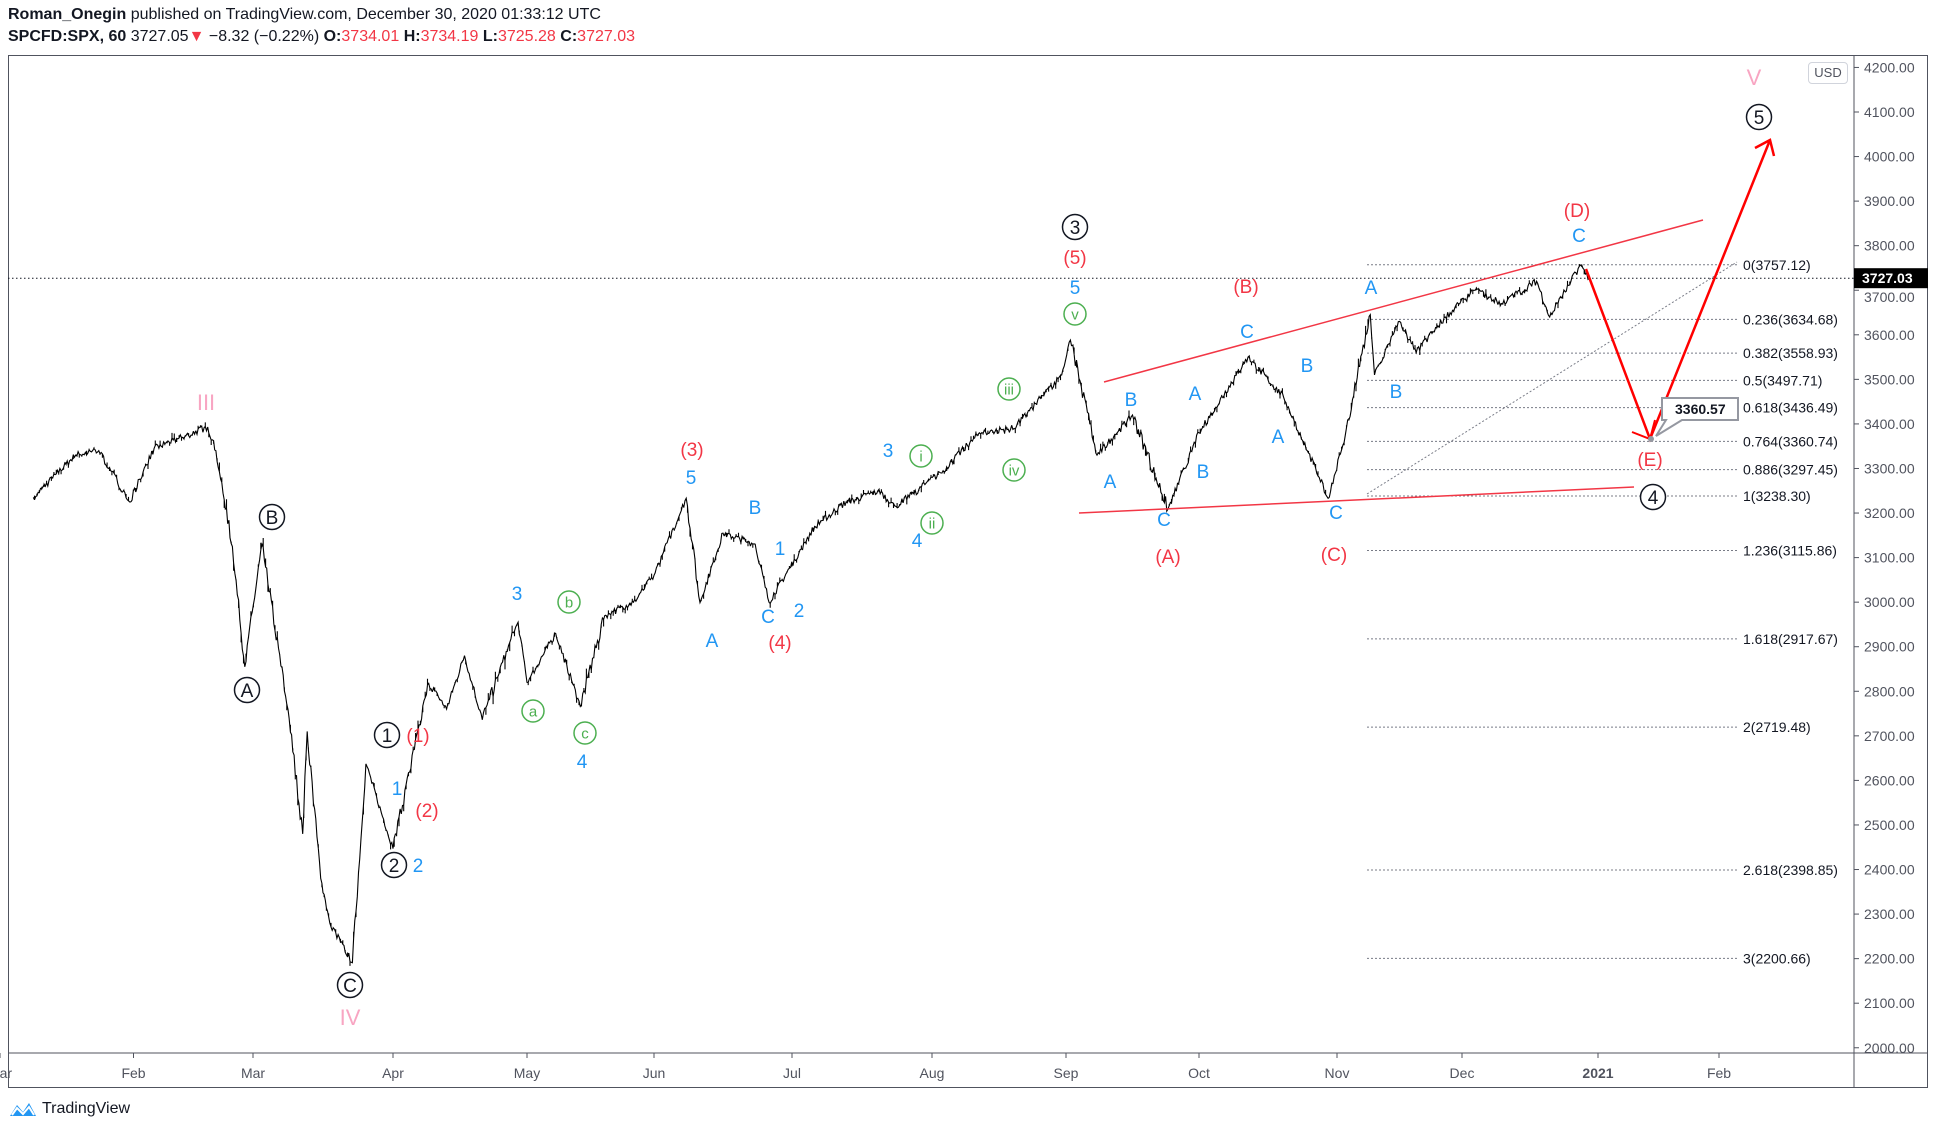  I want to click on low-value: 3725.28, so click(526, 36).